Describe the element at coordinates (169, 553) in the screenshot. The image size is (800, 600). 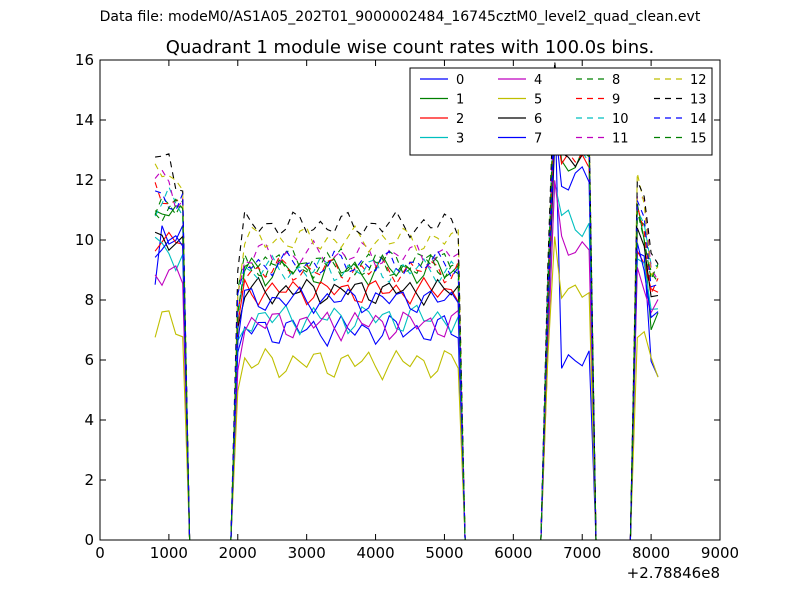
I see `x-tick-label: 1000` at that location.